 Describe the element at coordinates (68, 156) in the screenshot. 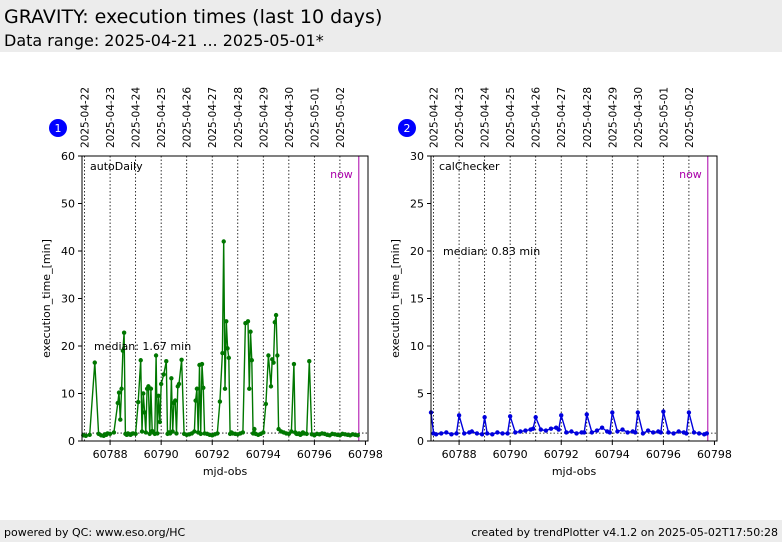

I see `y-tick-label: 60` at that location.